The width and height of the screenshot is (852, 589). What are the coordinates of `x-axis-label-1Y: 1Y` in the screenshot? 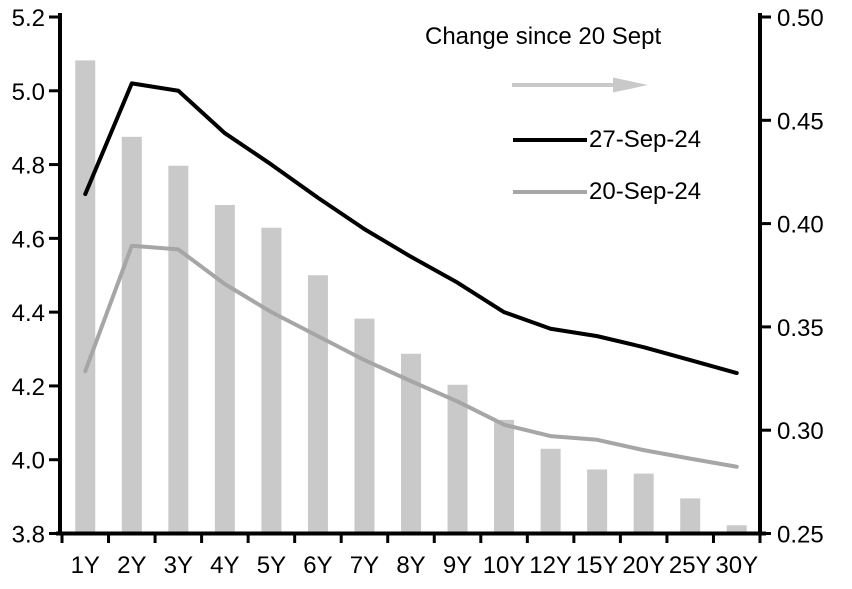 It's located at (85, 565).